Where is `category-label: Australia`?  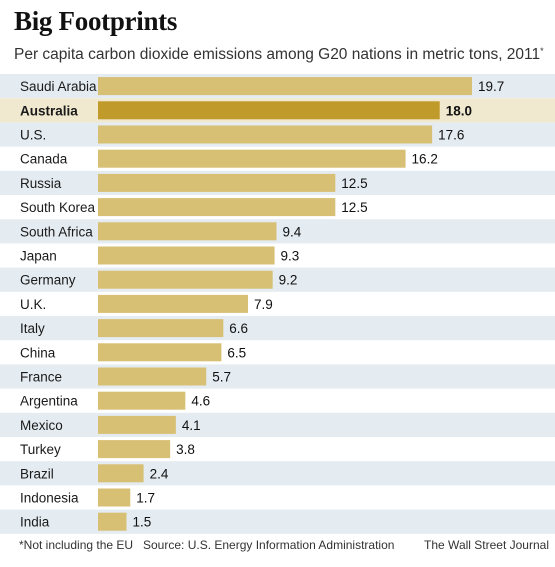 category-label: Australia is located at coordinates (49, 110).